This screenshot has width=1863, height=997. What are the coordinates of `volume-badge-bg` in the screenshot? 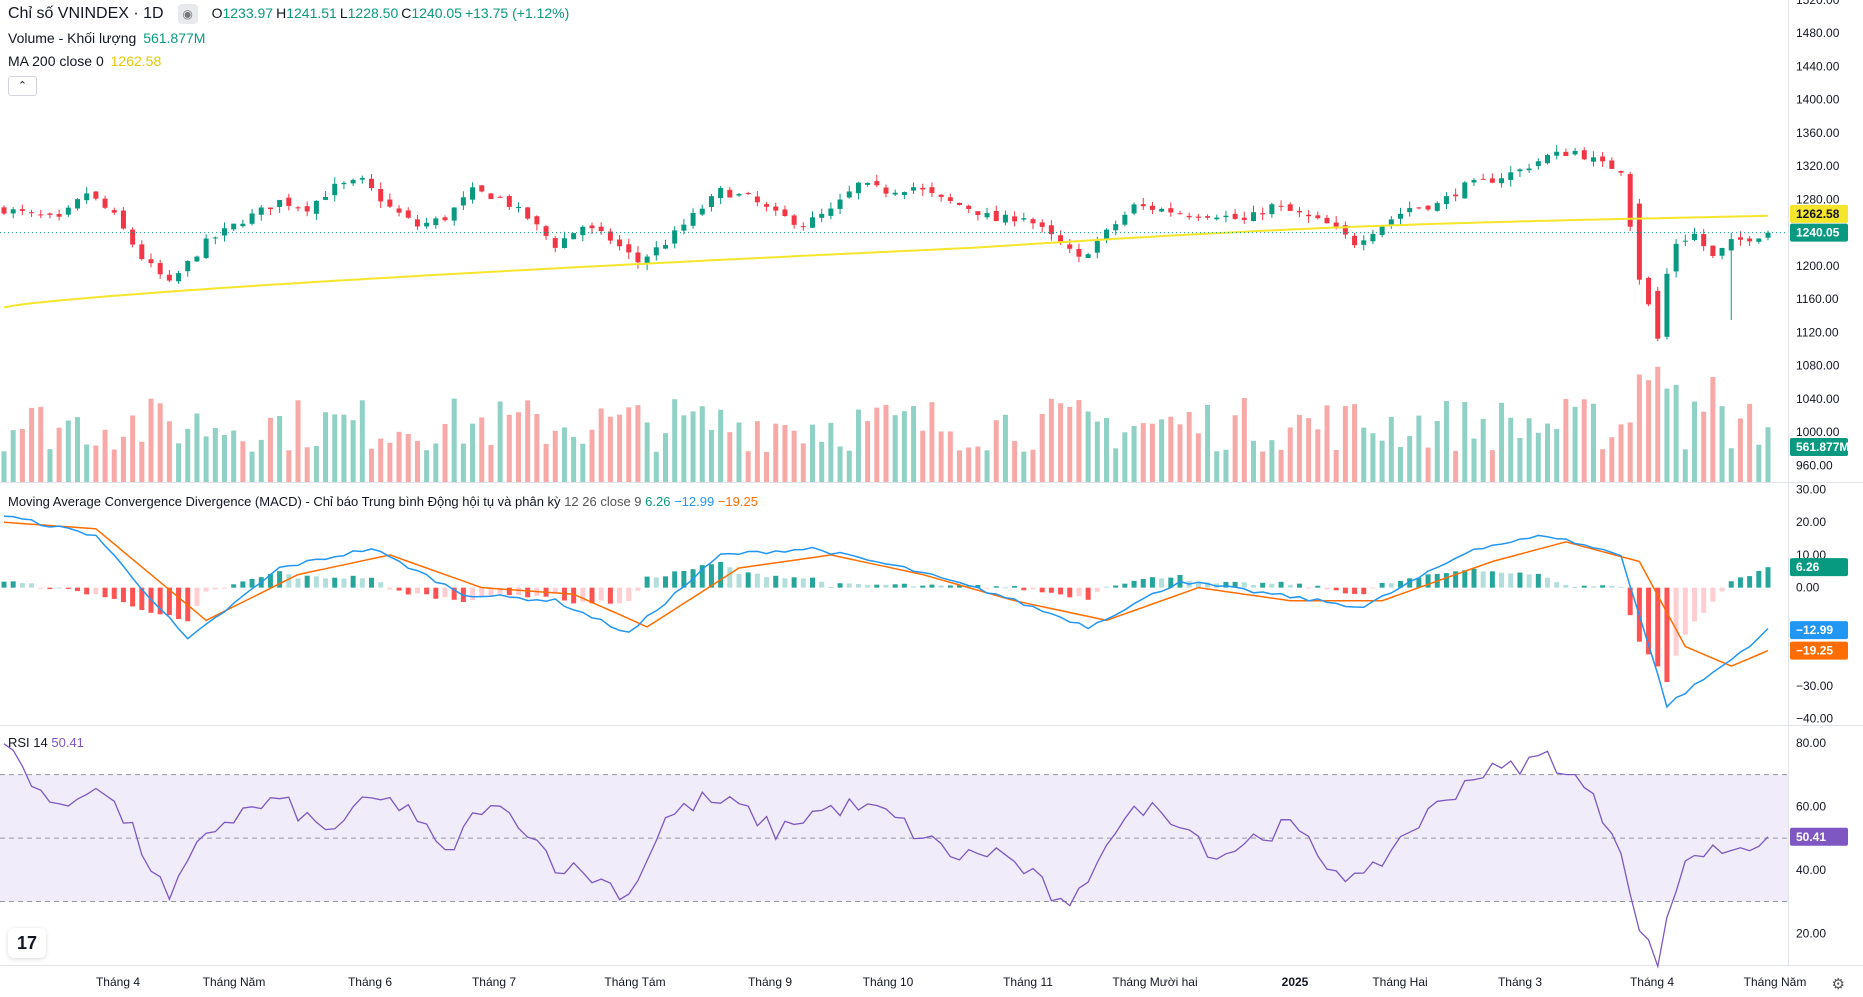 It's located at (1819, 447).